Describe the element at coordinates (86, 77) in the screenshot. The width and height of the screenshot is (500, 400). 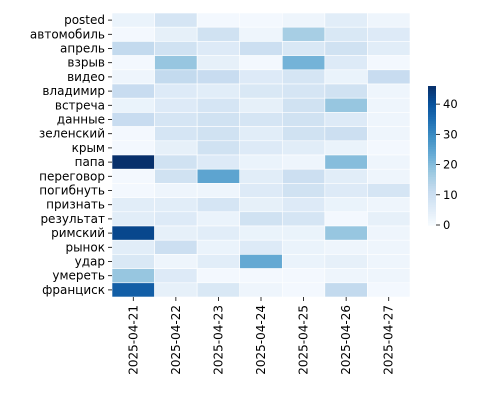
I see `row-label: видео` at that location.